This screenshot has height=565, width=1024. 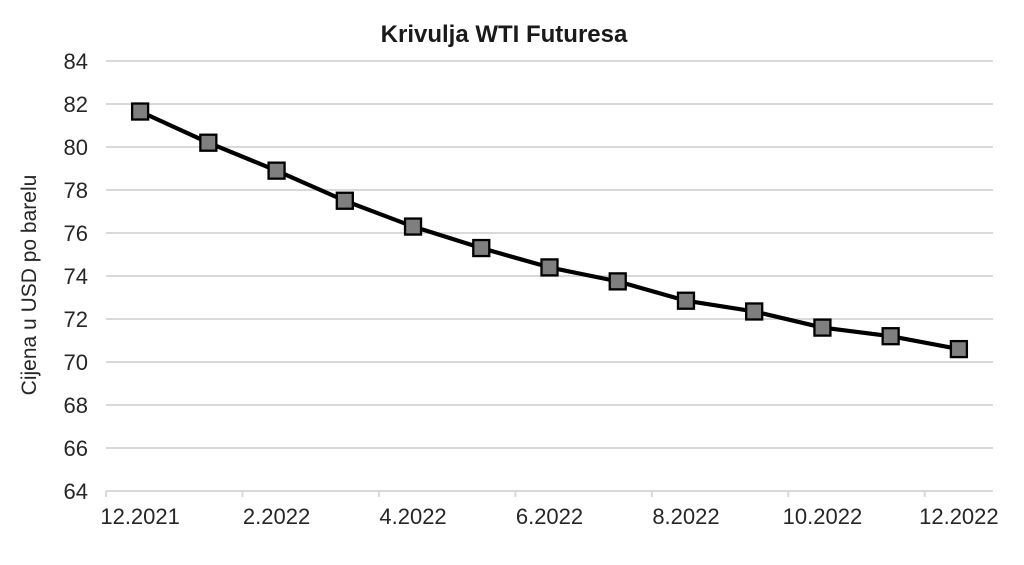 I want to click on y-tick-label: 80, so click(x=76, y=147).